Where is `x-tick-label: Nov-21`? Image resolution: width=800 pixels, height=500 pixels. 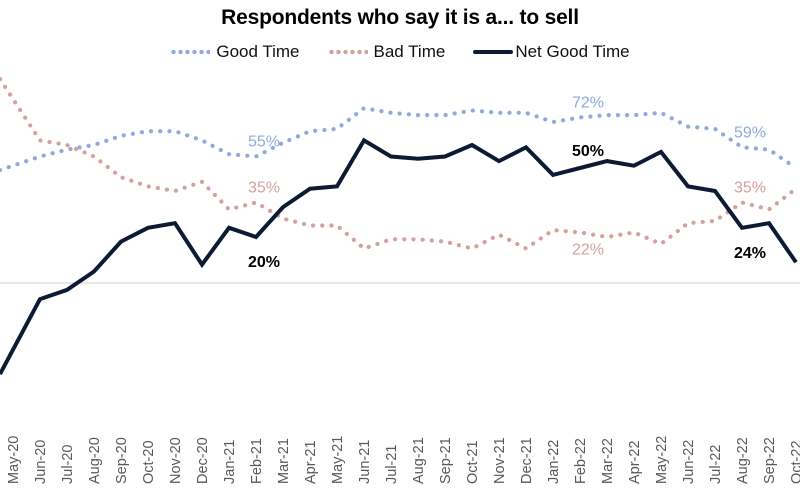
x-tick-label: Nov-21 is located at coordinates (500, 460).